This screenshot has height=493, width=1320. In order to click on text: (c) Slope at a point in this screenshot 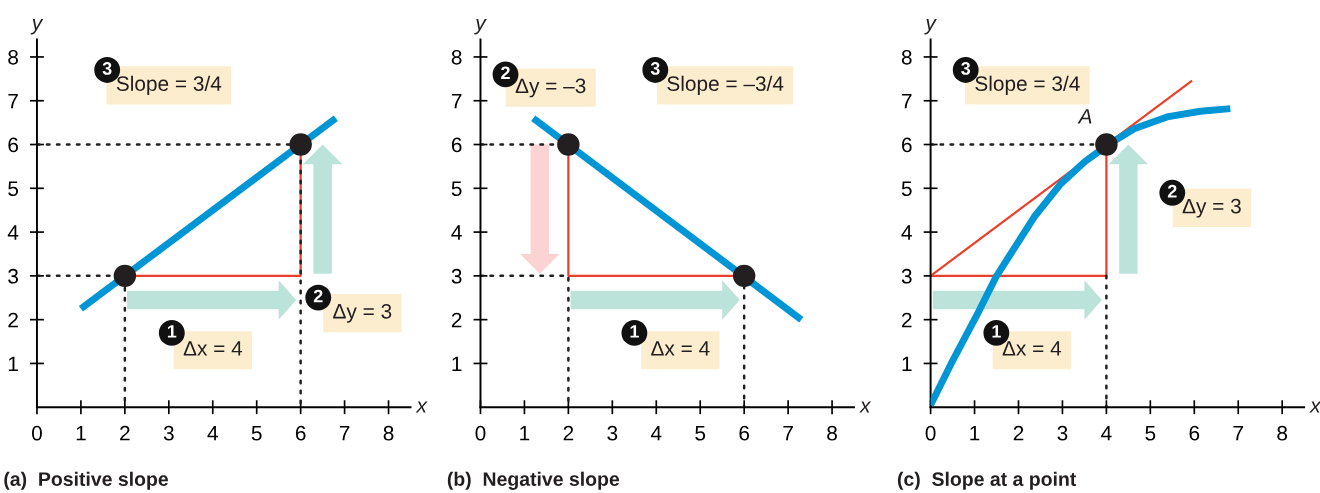, I will do `click(987, 480)`.